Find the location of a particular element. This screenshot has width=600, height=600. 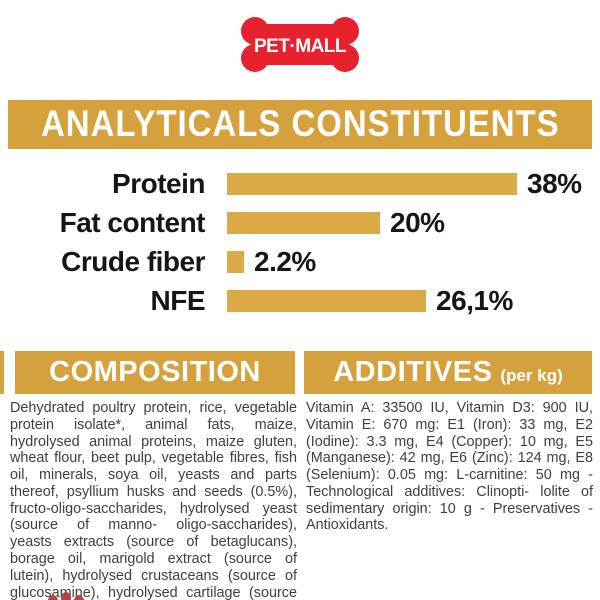

chart-row: Fat content 20% is located at coordinates (300, 222).